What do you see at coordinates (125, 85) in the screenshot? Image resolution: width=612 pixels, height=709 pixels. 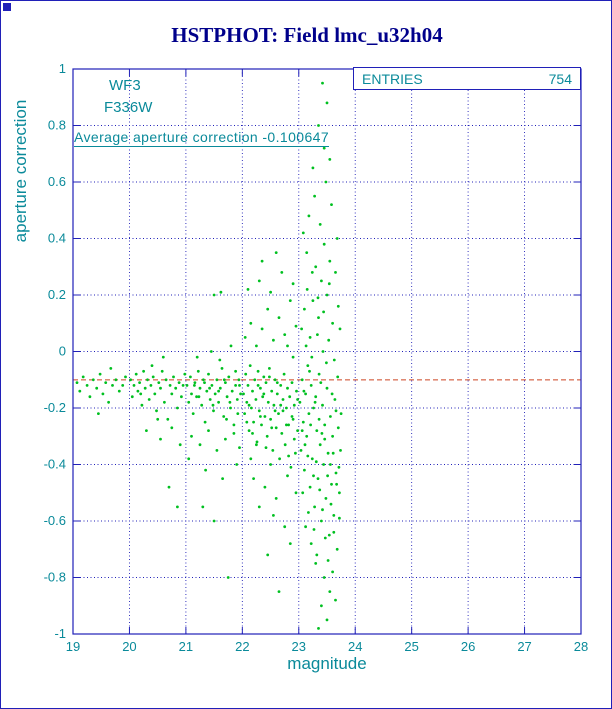 I see `detector-label: WF3` at bounding box center [125, 85].